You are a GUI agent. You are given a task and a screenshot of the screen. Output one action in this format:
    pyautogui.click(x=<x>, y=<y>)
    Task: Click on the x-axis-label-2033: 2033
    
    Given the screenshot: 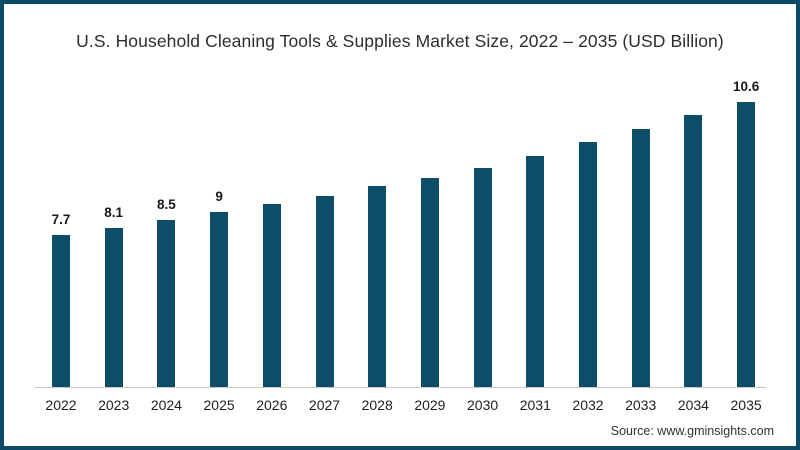 What is the action you would take?
    pyautogui.click(x=641, y=405)
    